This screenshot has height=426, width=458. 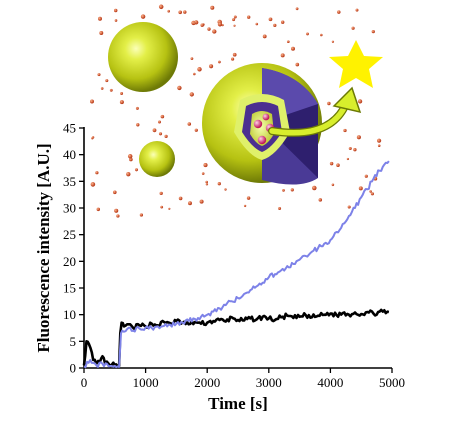 I want to click on x-tick-label: 0, so click(x=84, y=382).